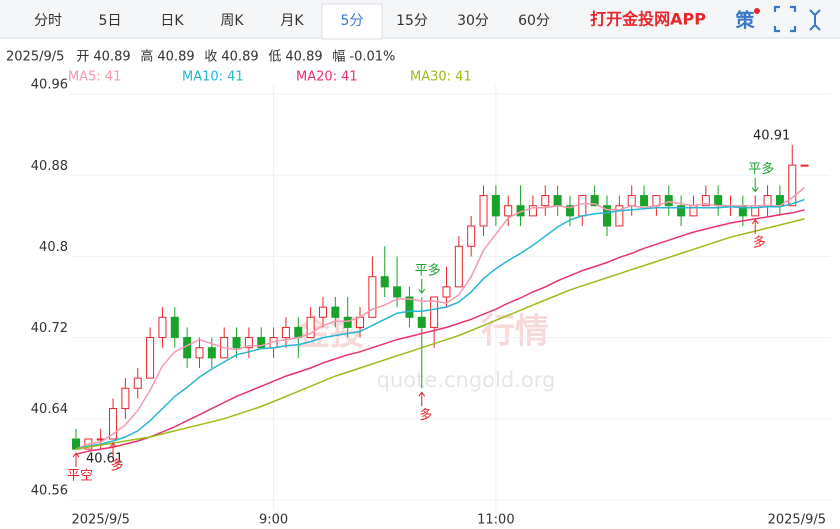 The image size is (840, 529). I want to click on tab: 分时, so click(48, 21).